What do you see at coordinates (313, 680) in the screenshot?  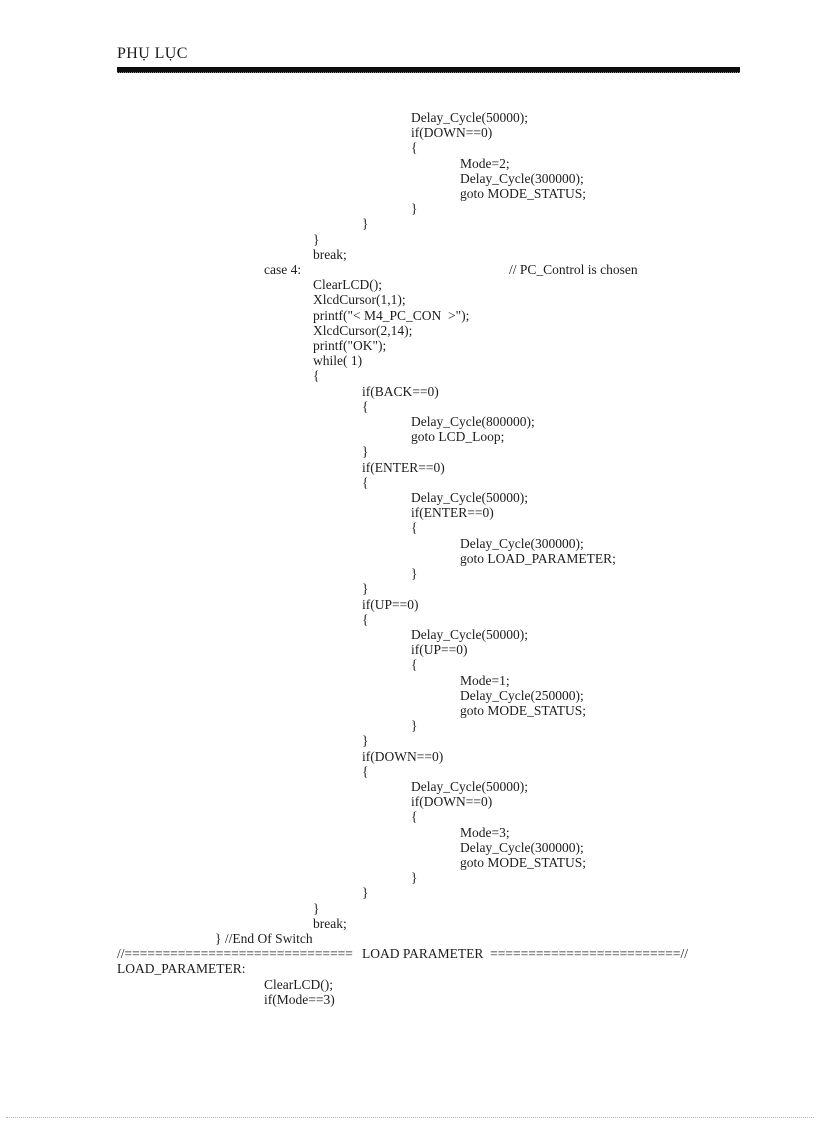 I see `code-line: Mode=1;` at bounding box center [313, 680].